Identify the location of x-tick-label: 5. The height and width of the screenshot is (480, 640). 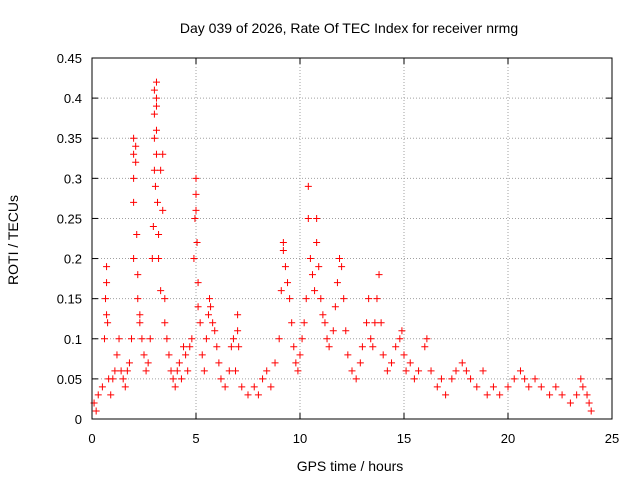
(195, 438).